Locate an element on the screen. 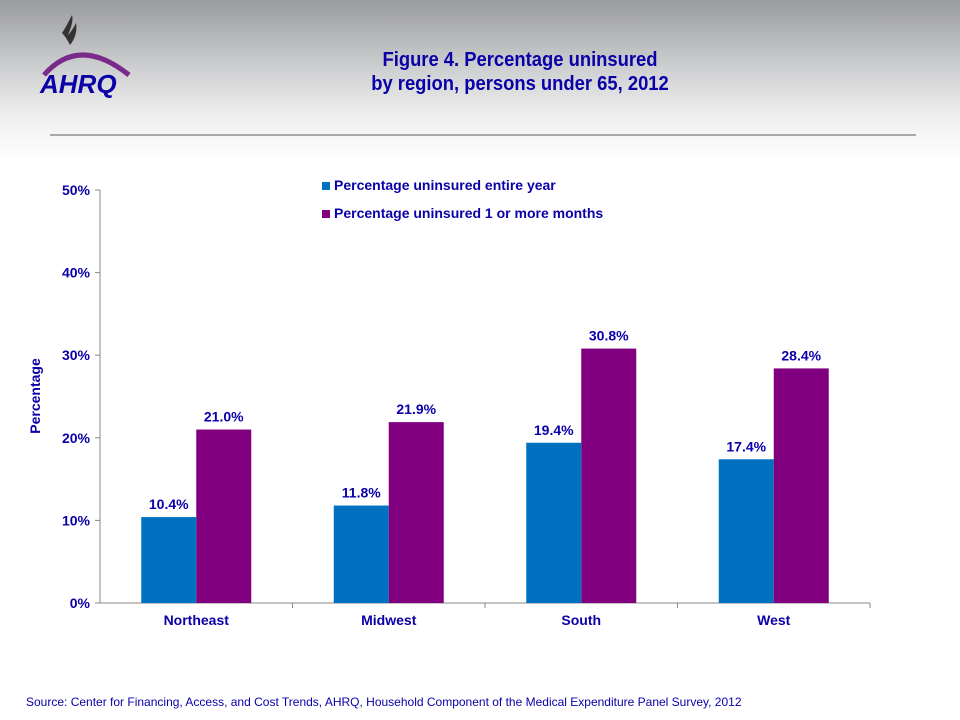 The image size is (960, 720). x-tick-label: West is located at coordinates (774, 620).